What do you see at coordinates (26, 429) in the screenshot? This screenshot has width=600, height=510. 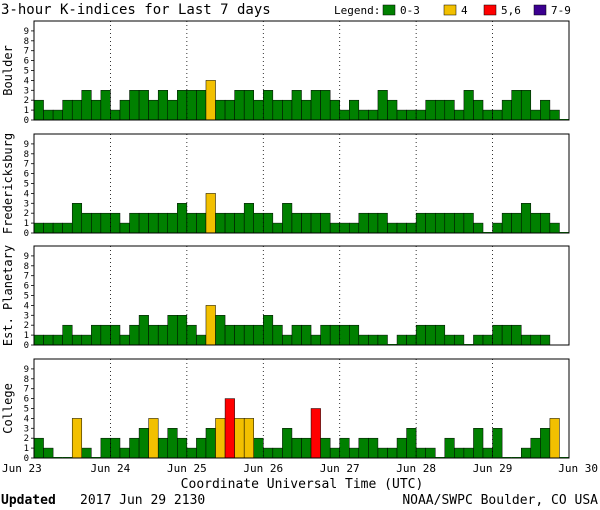 I see `y-tick-label: 3` at bounding box center [26, 429].